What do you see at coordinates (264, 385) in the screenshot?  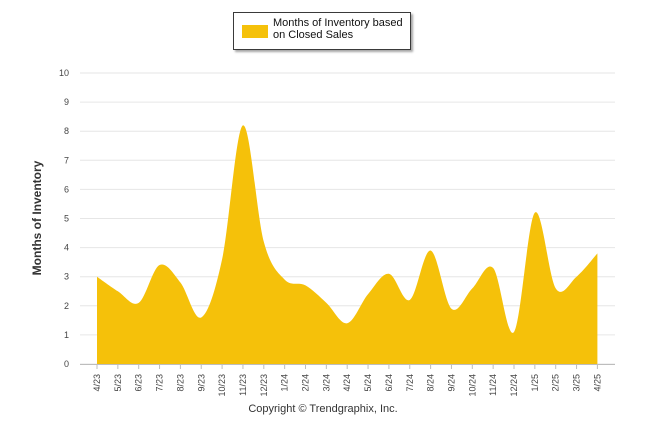 I see `x-tick-label: 12/23` at bounding box center [264, 385].